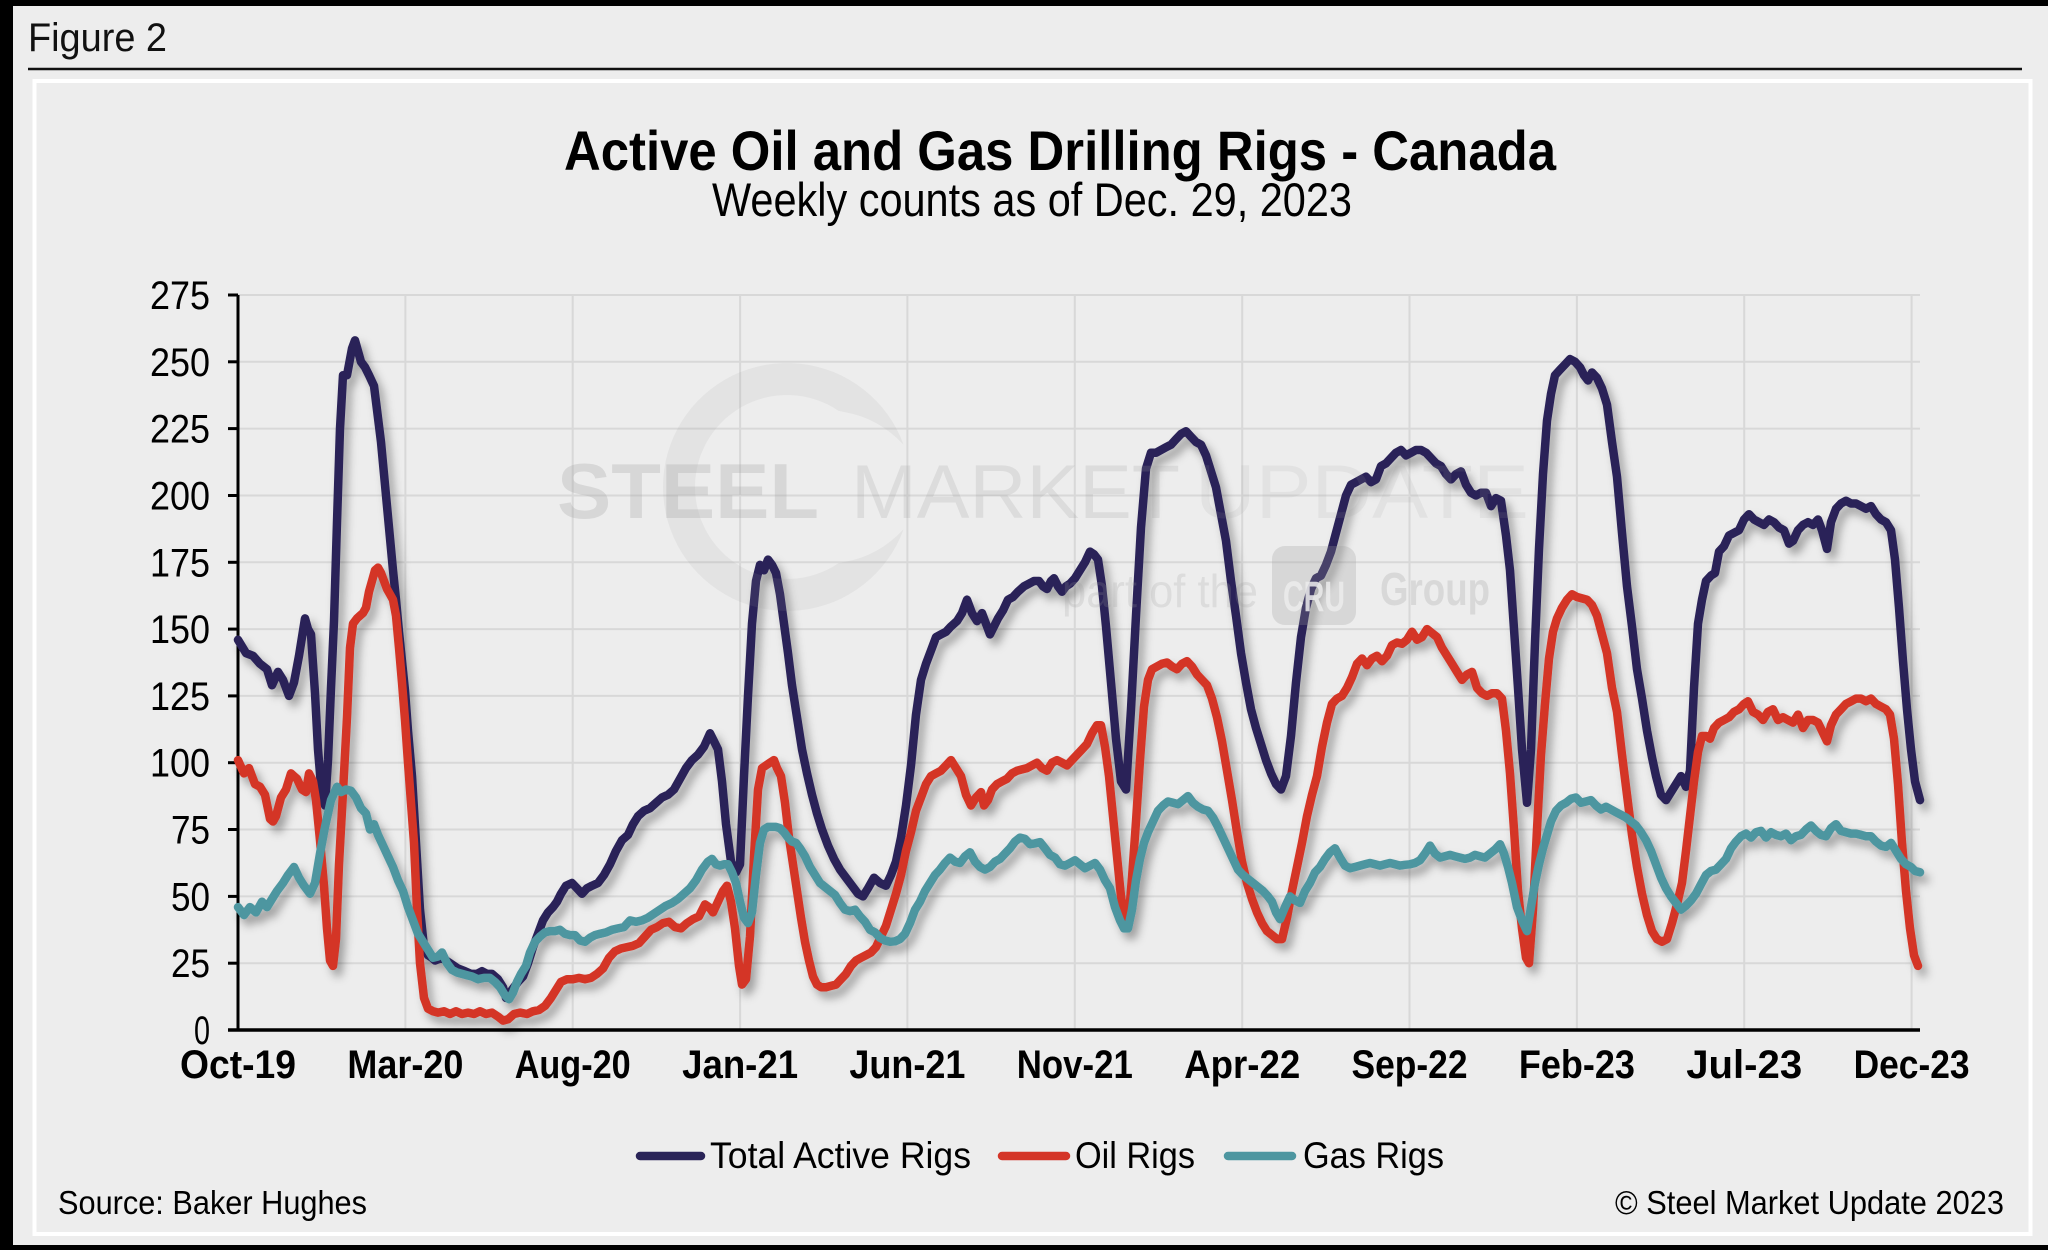  I want to click on svg-text: Figure 2, so click(97, 38).